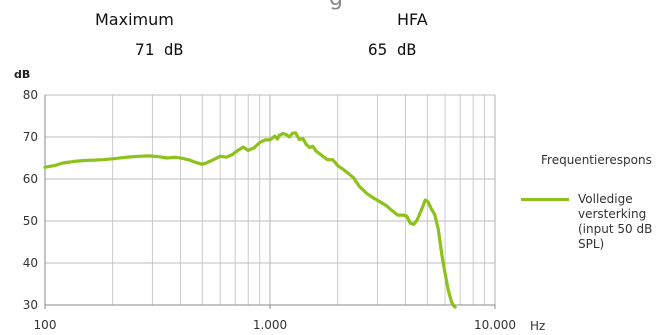 The image size is (672, 335). I want to click on hfa-label: HFA, so click(412, 19).